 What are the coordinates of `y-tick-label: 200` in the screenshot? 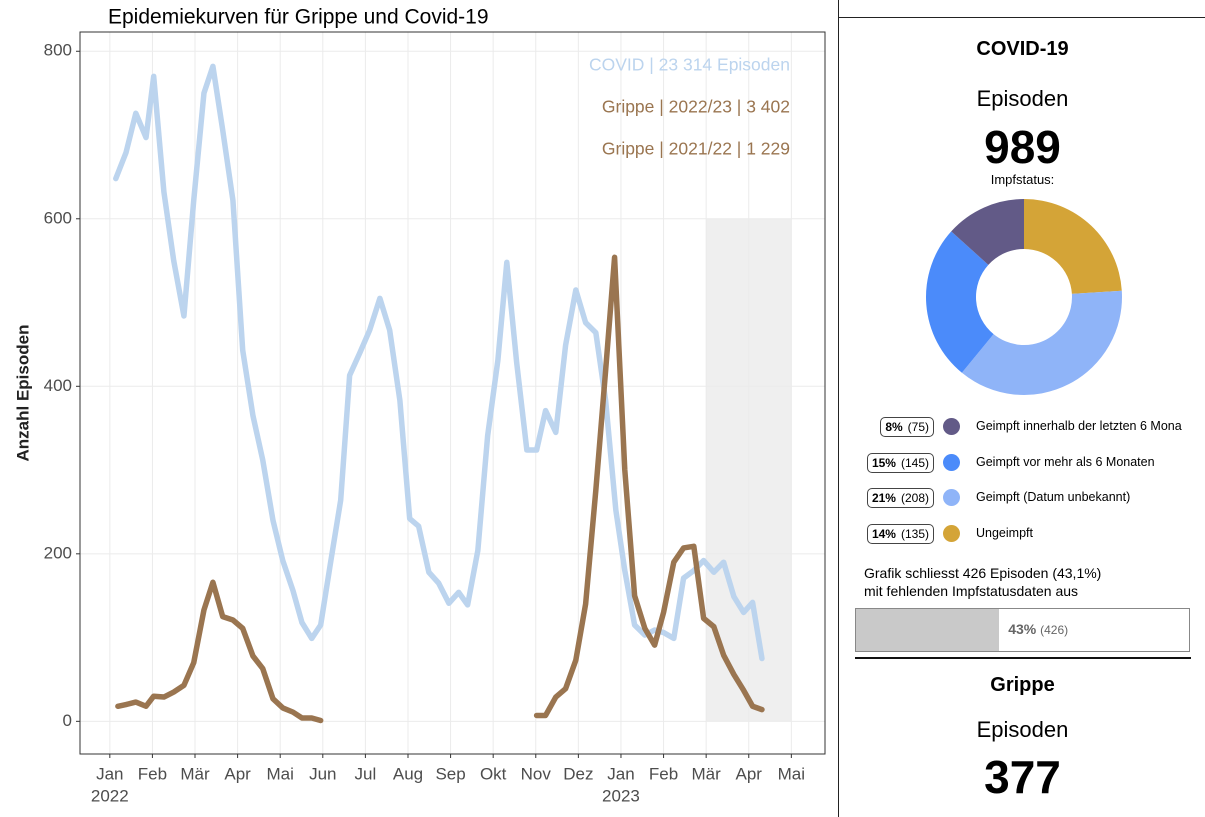 It's located at (58, 552).